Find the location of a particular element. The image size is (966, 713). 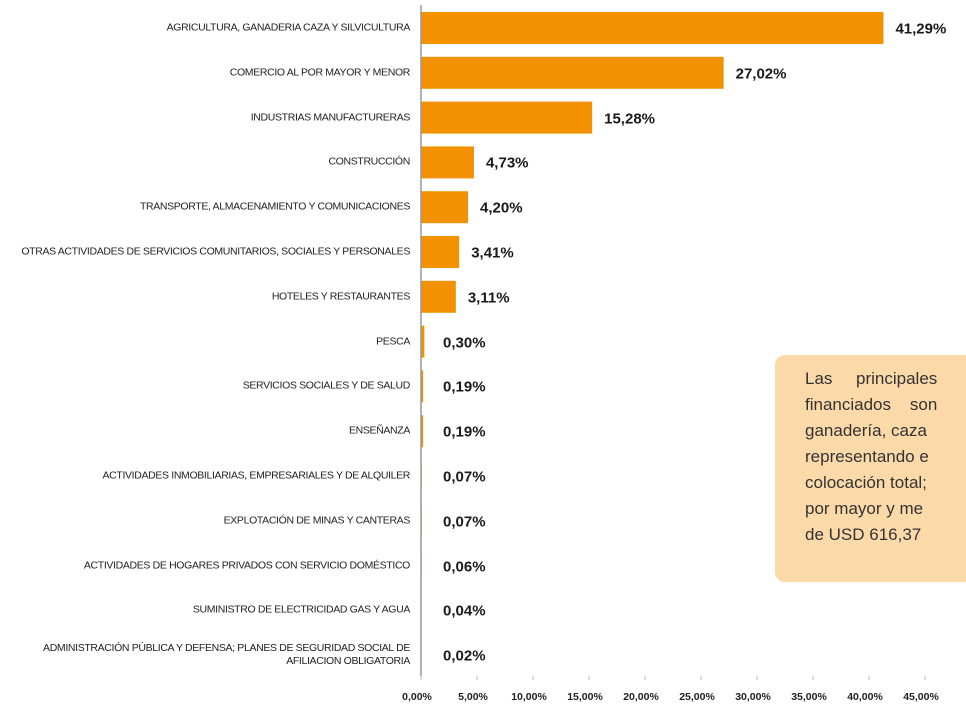

data-label: 41,29% is located at coordinates (921, 29).